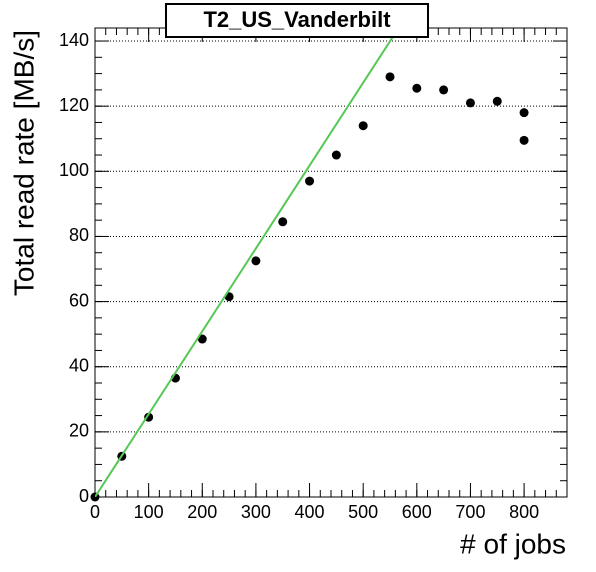 This screenshot has width=596, height=572. What do you see at coordinates (74, 105) in the screenshot?
I see `y-tick-label: 120` at bounding box center [74, 105].